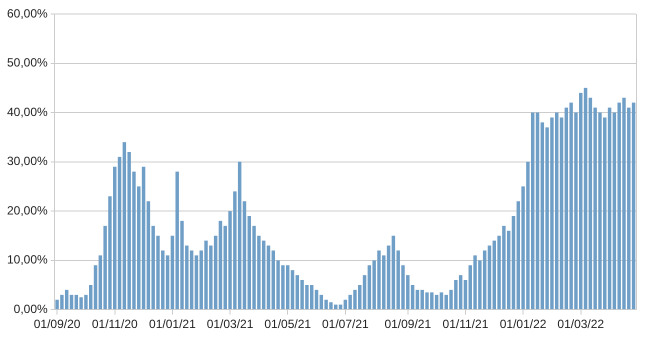 The image size is (650, 339). Describe the element at coordinates (408, 324) in the screenshot. I see `x-tick-label: 01/09/21` at that location.